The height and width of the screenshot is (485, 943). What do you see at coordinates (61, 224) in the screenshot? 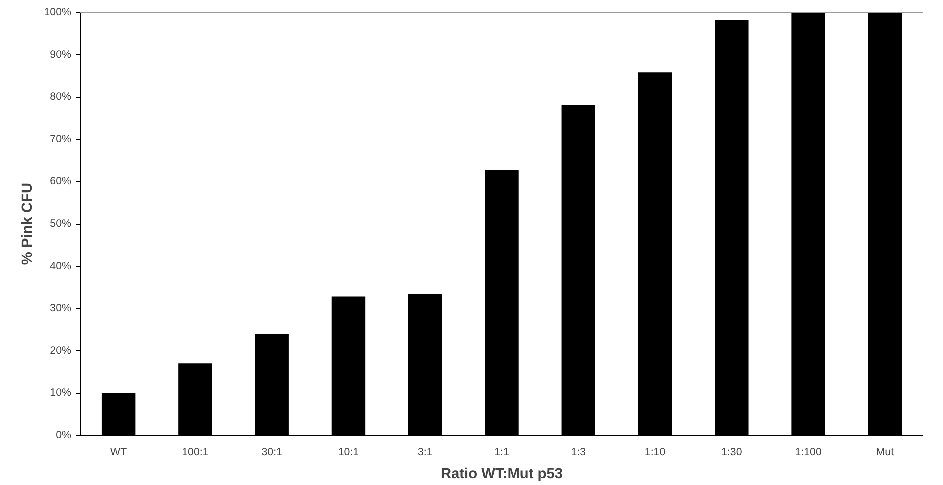
I see `y-tick-label: 50%` at bounding box center [61, 224].